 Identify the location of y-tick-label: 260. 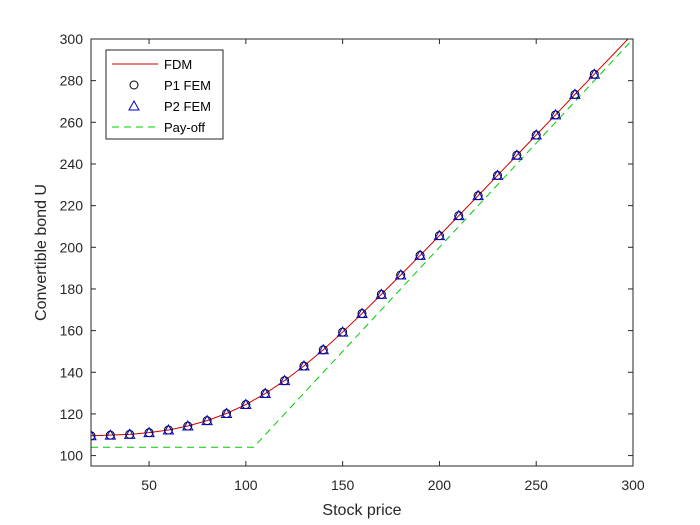
(72, 122).